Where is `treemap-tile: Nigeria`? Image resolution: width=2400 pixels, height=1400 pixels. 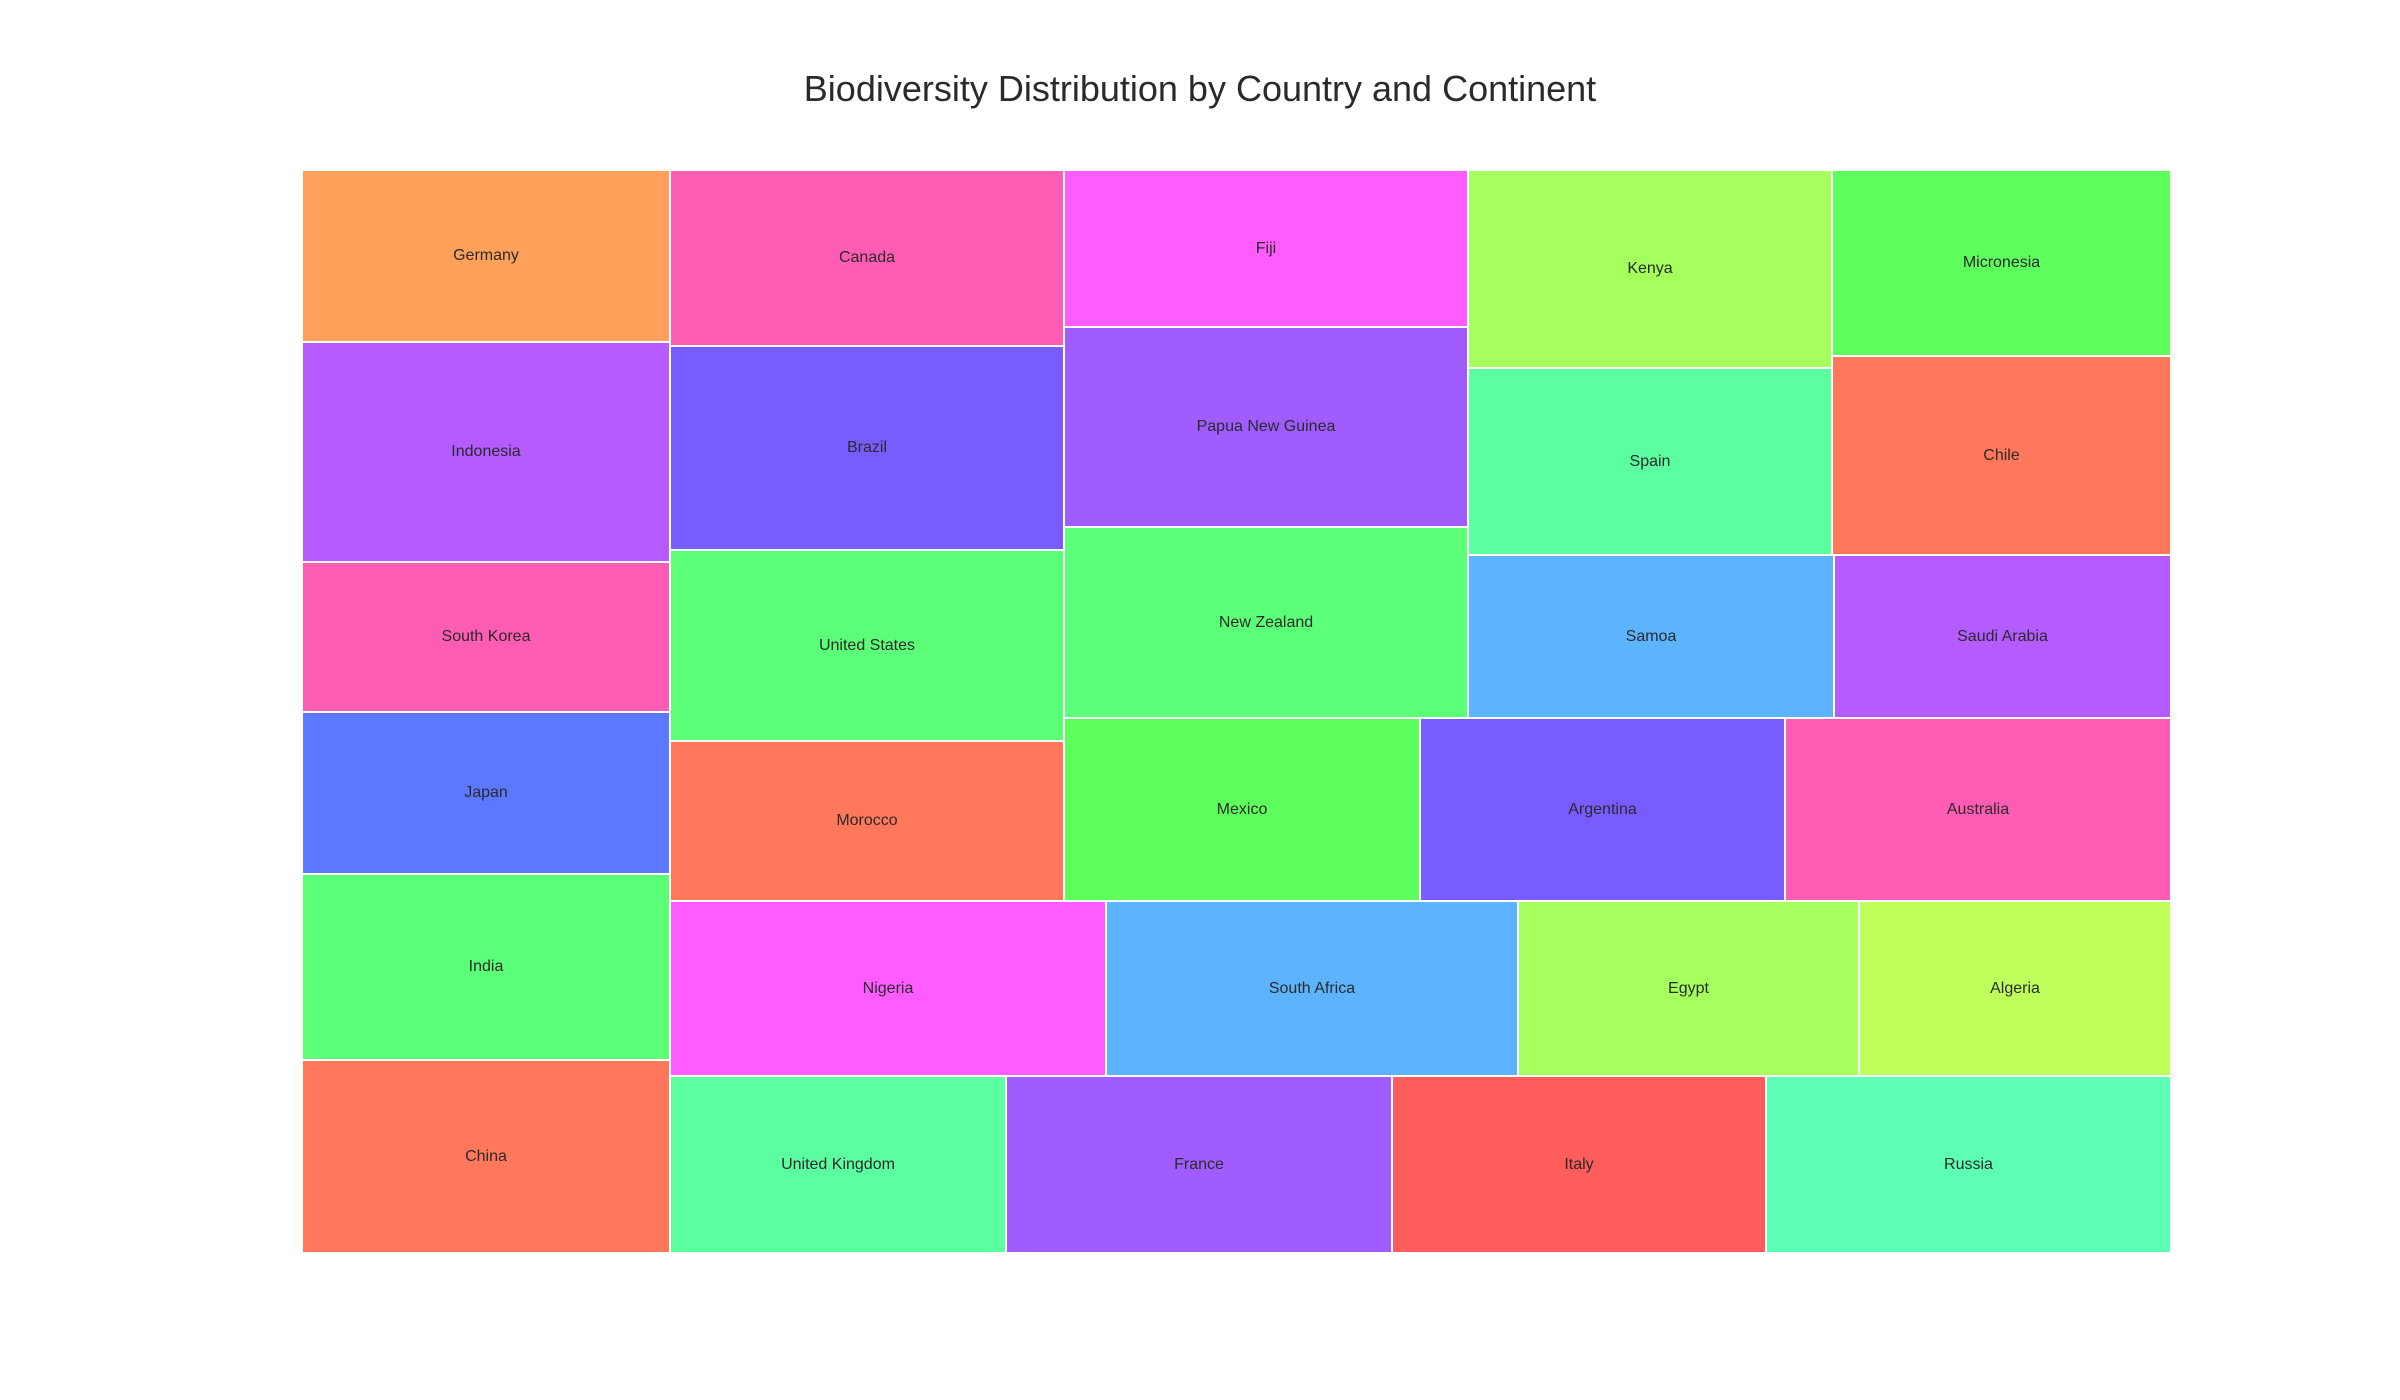 treemap-tile: Nigeria is located at coordinates (888, 988).